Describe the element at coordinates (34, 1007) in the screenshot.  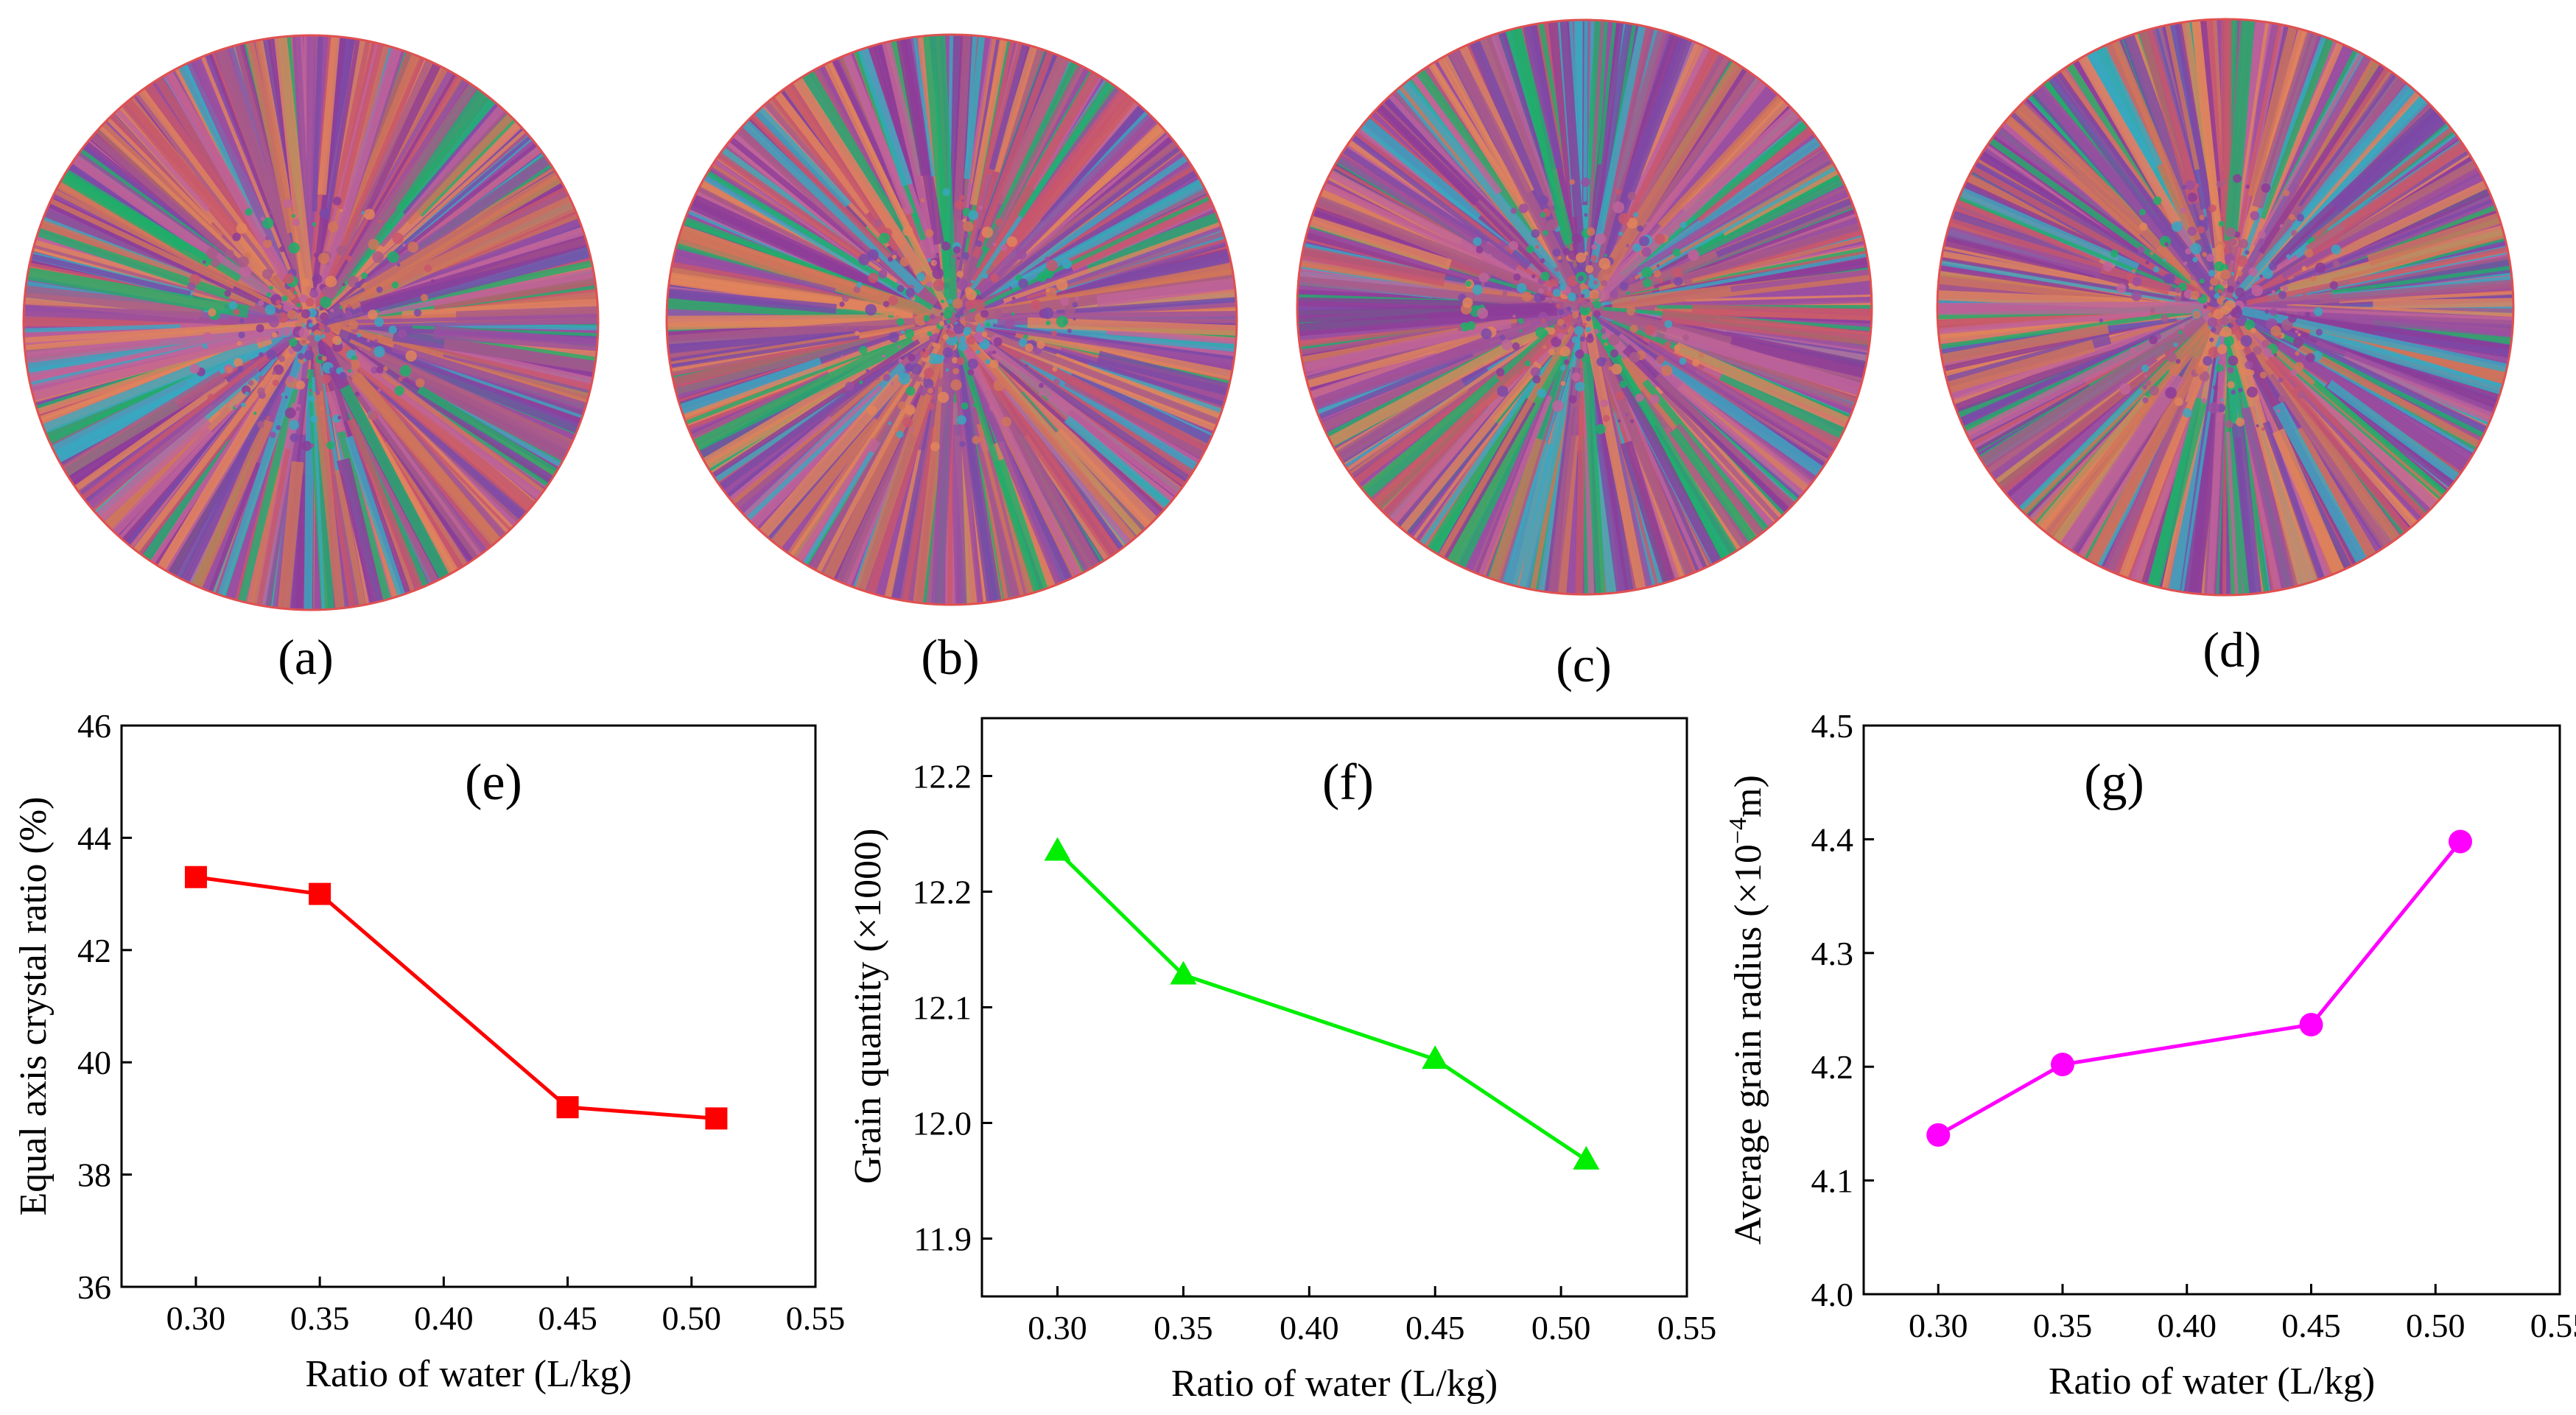
I see `y-axis-title: Equal axis crystal ratio (%)` at that location.